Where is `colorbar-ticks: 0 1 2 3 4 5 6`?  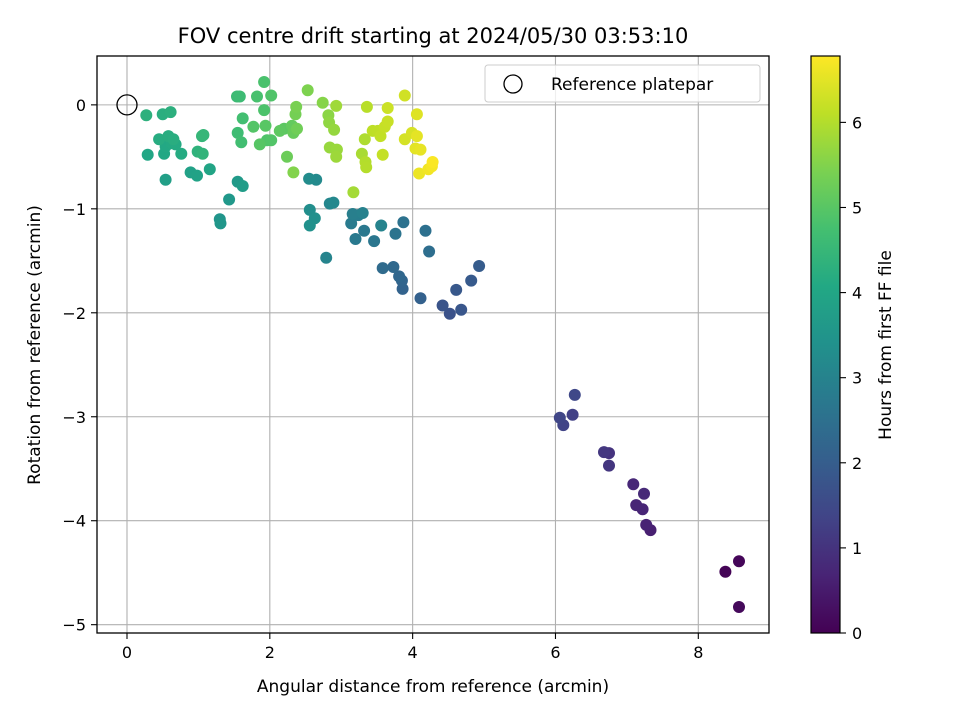
colorbar-ticks: 0 1 2 3 4 5 6 is located at coordinates (851, 378).